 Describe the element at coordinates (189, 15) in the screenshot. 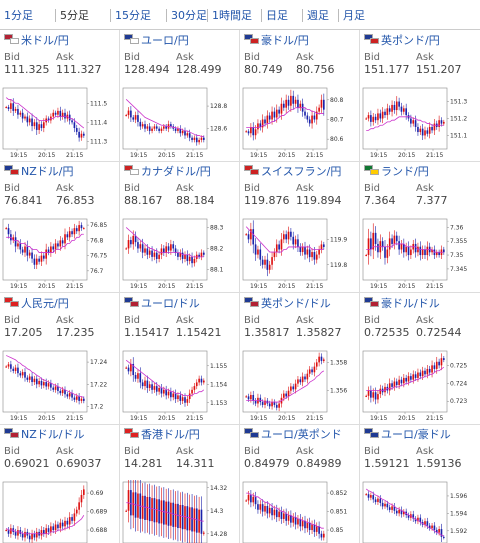

I see `tab-3: 30分足` at that location.